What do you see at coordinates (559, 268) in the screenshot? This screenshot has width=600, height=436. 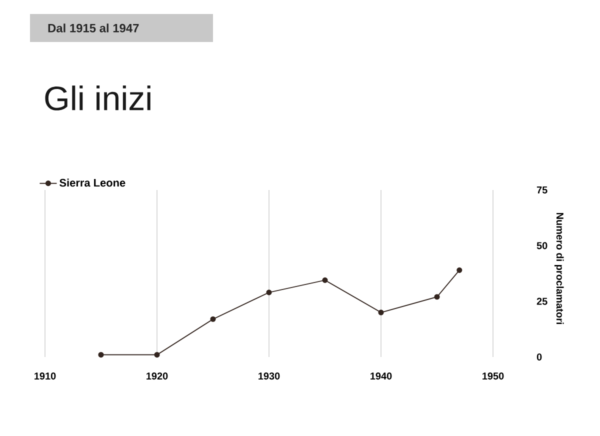 I see `y-axis-title: Numero di proclamatori` at bounding box center [559, 268].